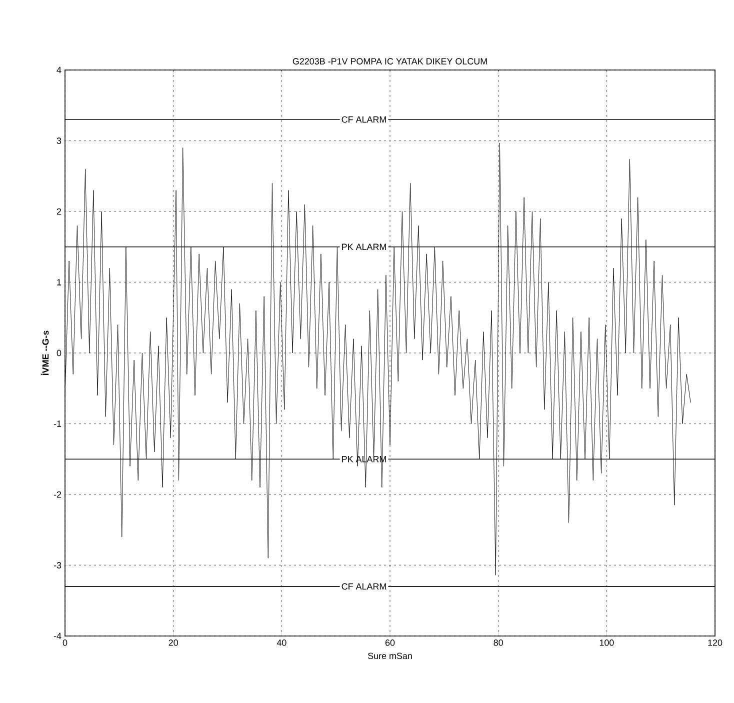 Image resolution: width=734 pixels, height=703 pixels. Describe the element at coordinates (59, 353) in the screenshot. I see `y-tick-label: 0` at that location.